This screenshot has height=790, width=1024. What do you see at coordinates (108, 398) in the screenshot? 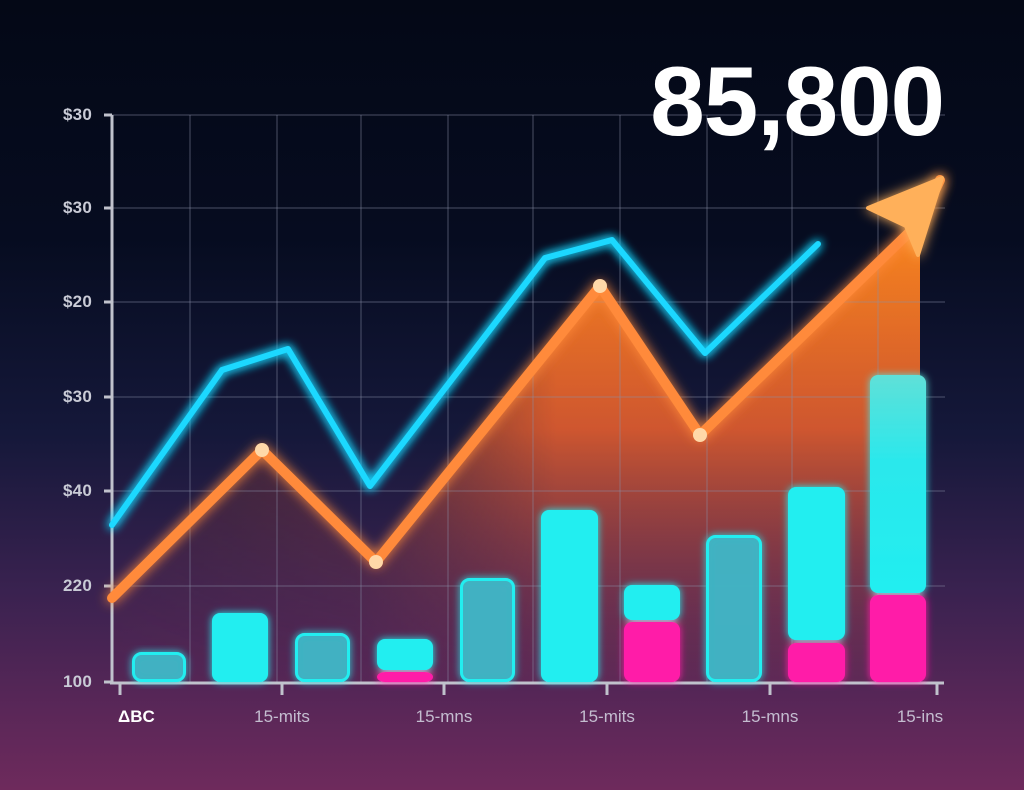
I see `y-axis-tick-marks` at bounding box center [108, 398].